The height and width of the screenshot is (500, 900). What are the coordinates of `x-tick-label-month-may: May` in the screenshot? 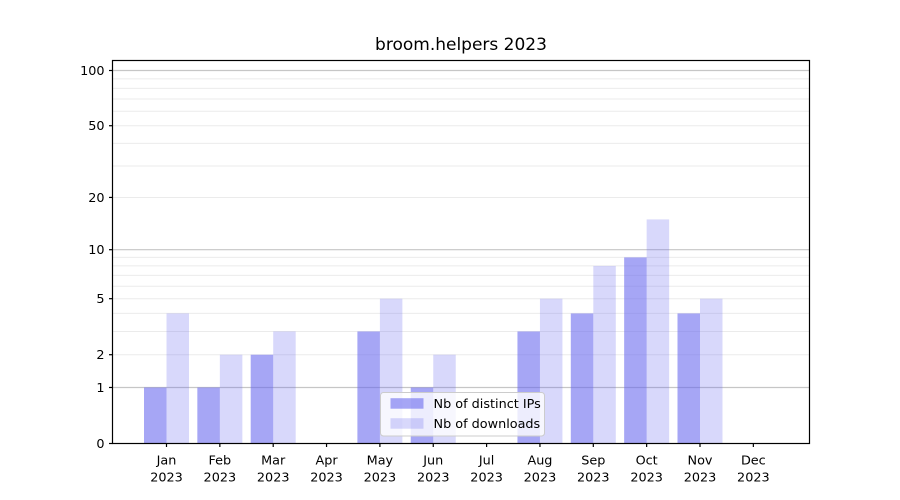 It's located at (380, 461).